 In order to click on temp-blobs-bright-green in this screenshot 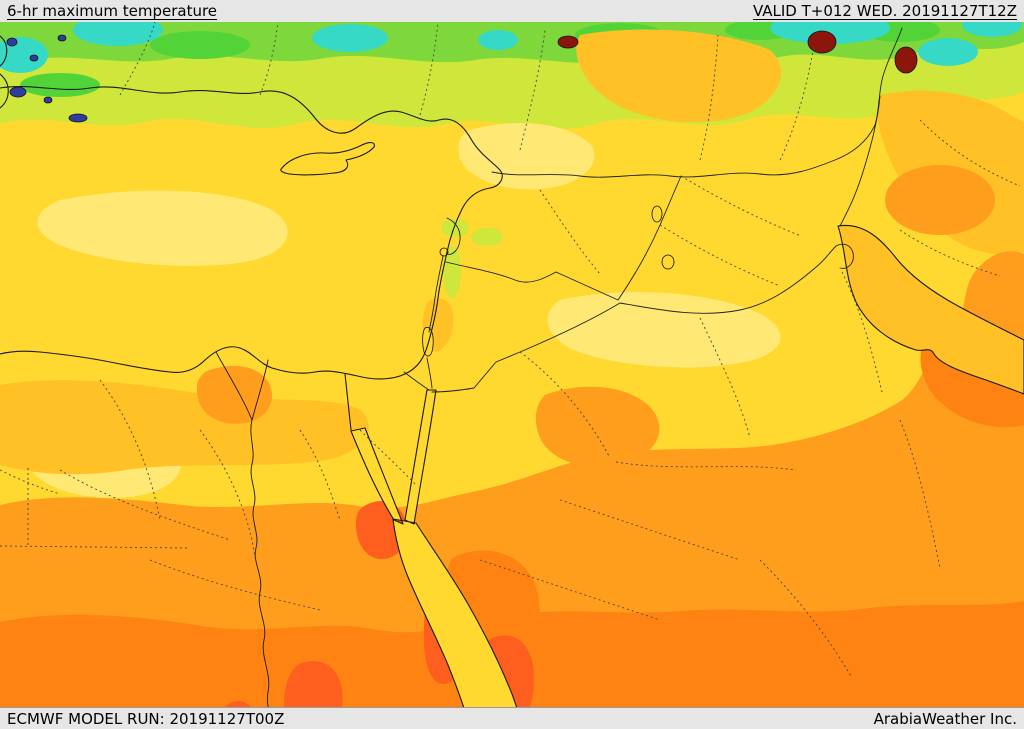, I will do `click(480, 57)`.